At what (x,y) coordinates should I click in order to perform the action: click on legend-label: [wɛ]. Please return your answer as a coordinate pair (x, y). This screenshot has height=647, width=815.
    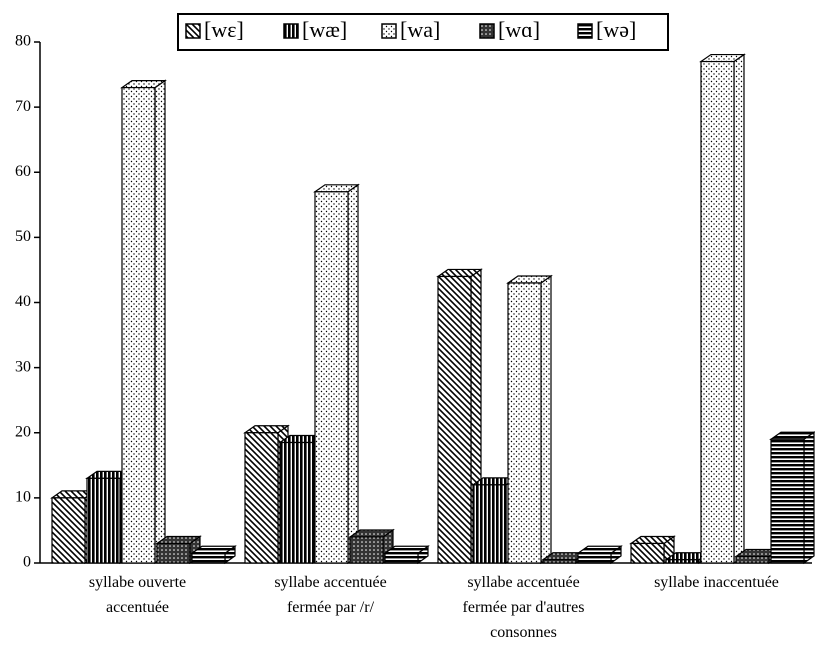
    Looking at the image, I should click on (224, 29).